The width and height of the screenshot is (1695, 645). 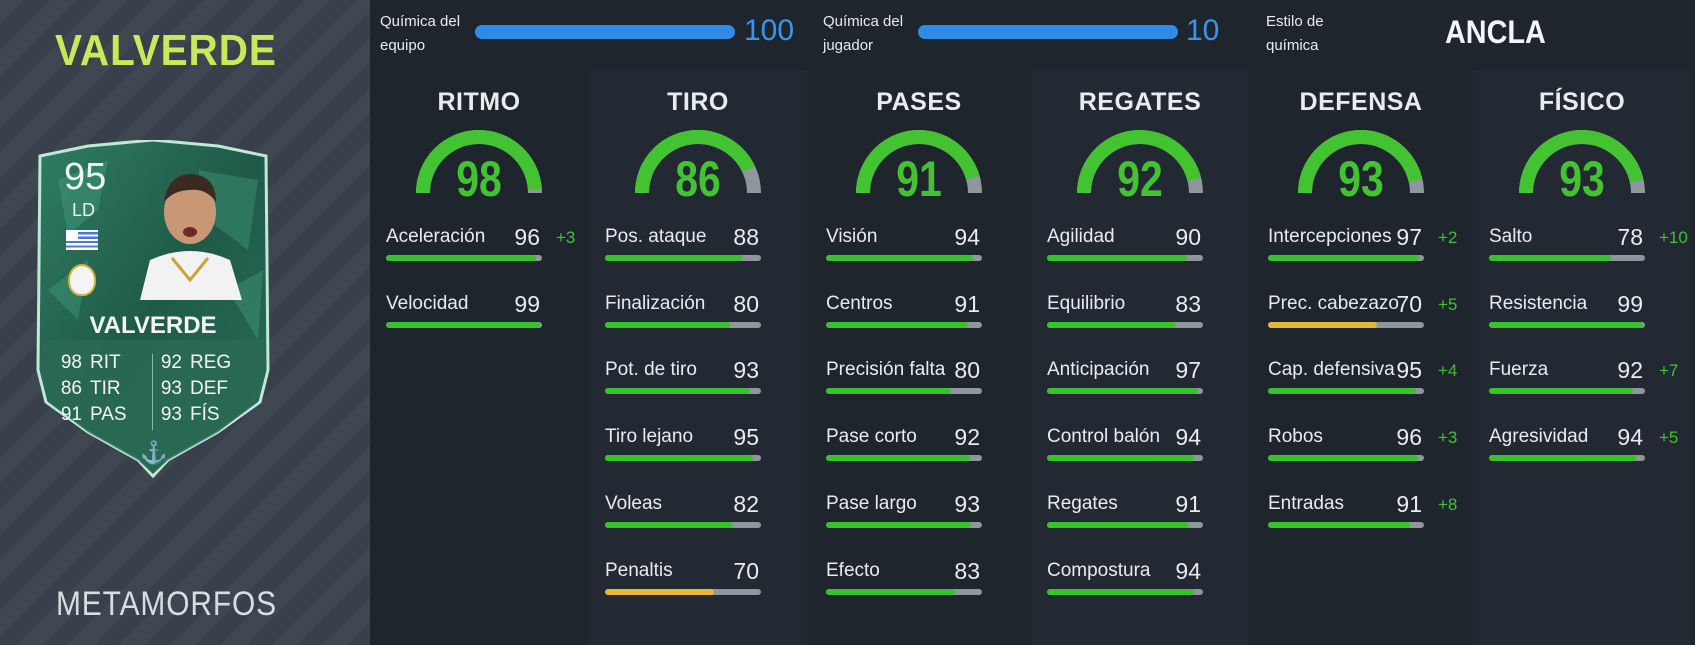 What do you see at coordinates (436, 236) in the screenshot?
I see `stat-name: Aceleración` at bounding box center [436, 236].